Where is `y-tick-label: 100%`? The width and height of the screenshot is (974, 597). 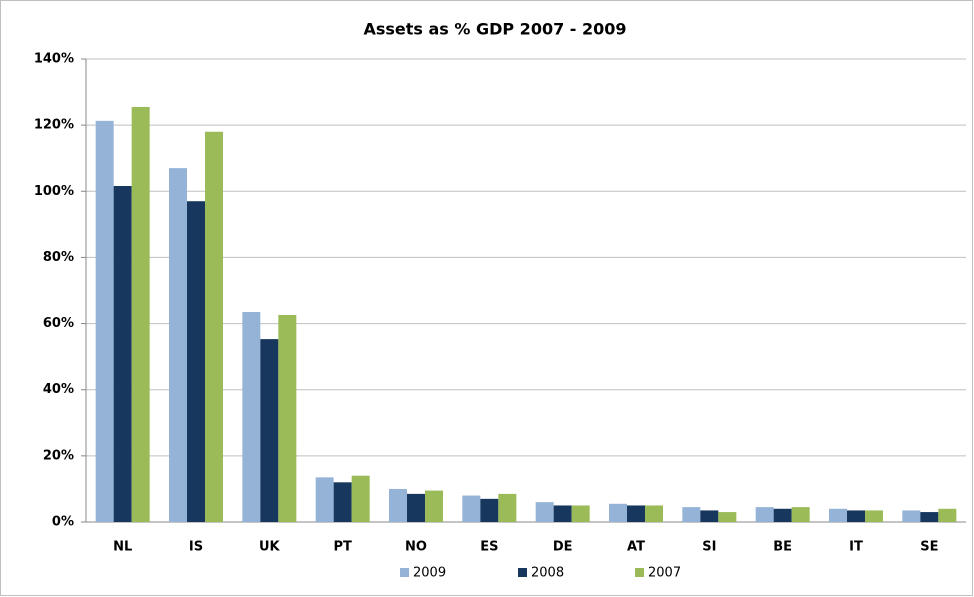
y-tick-label: 100% is located at coordinates (54, 191).